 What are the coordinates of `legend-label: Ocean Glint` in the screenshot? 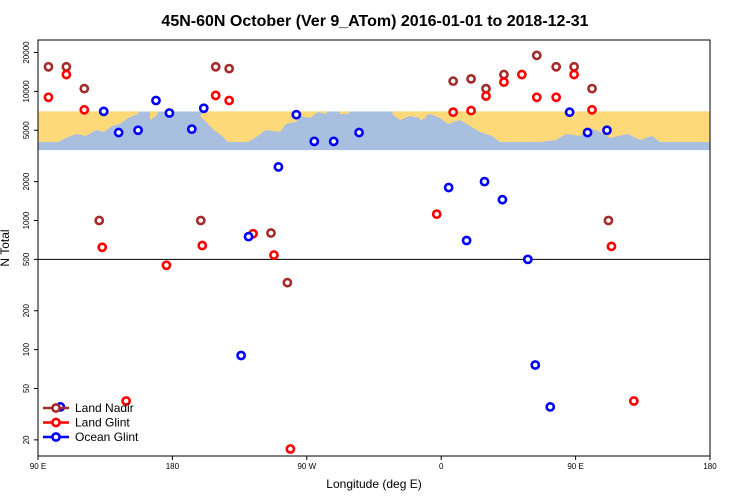 It's located at (107, 437).